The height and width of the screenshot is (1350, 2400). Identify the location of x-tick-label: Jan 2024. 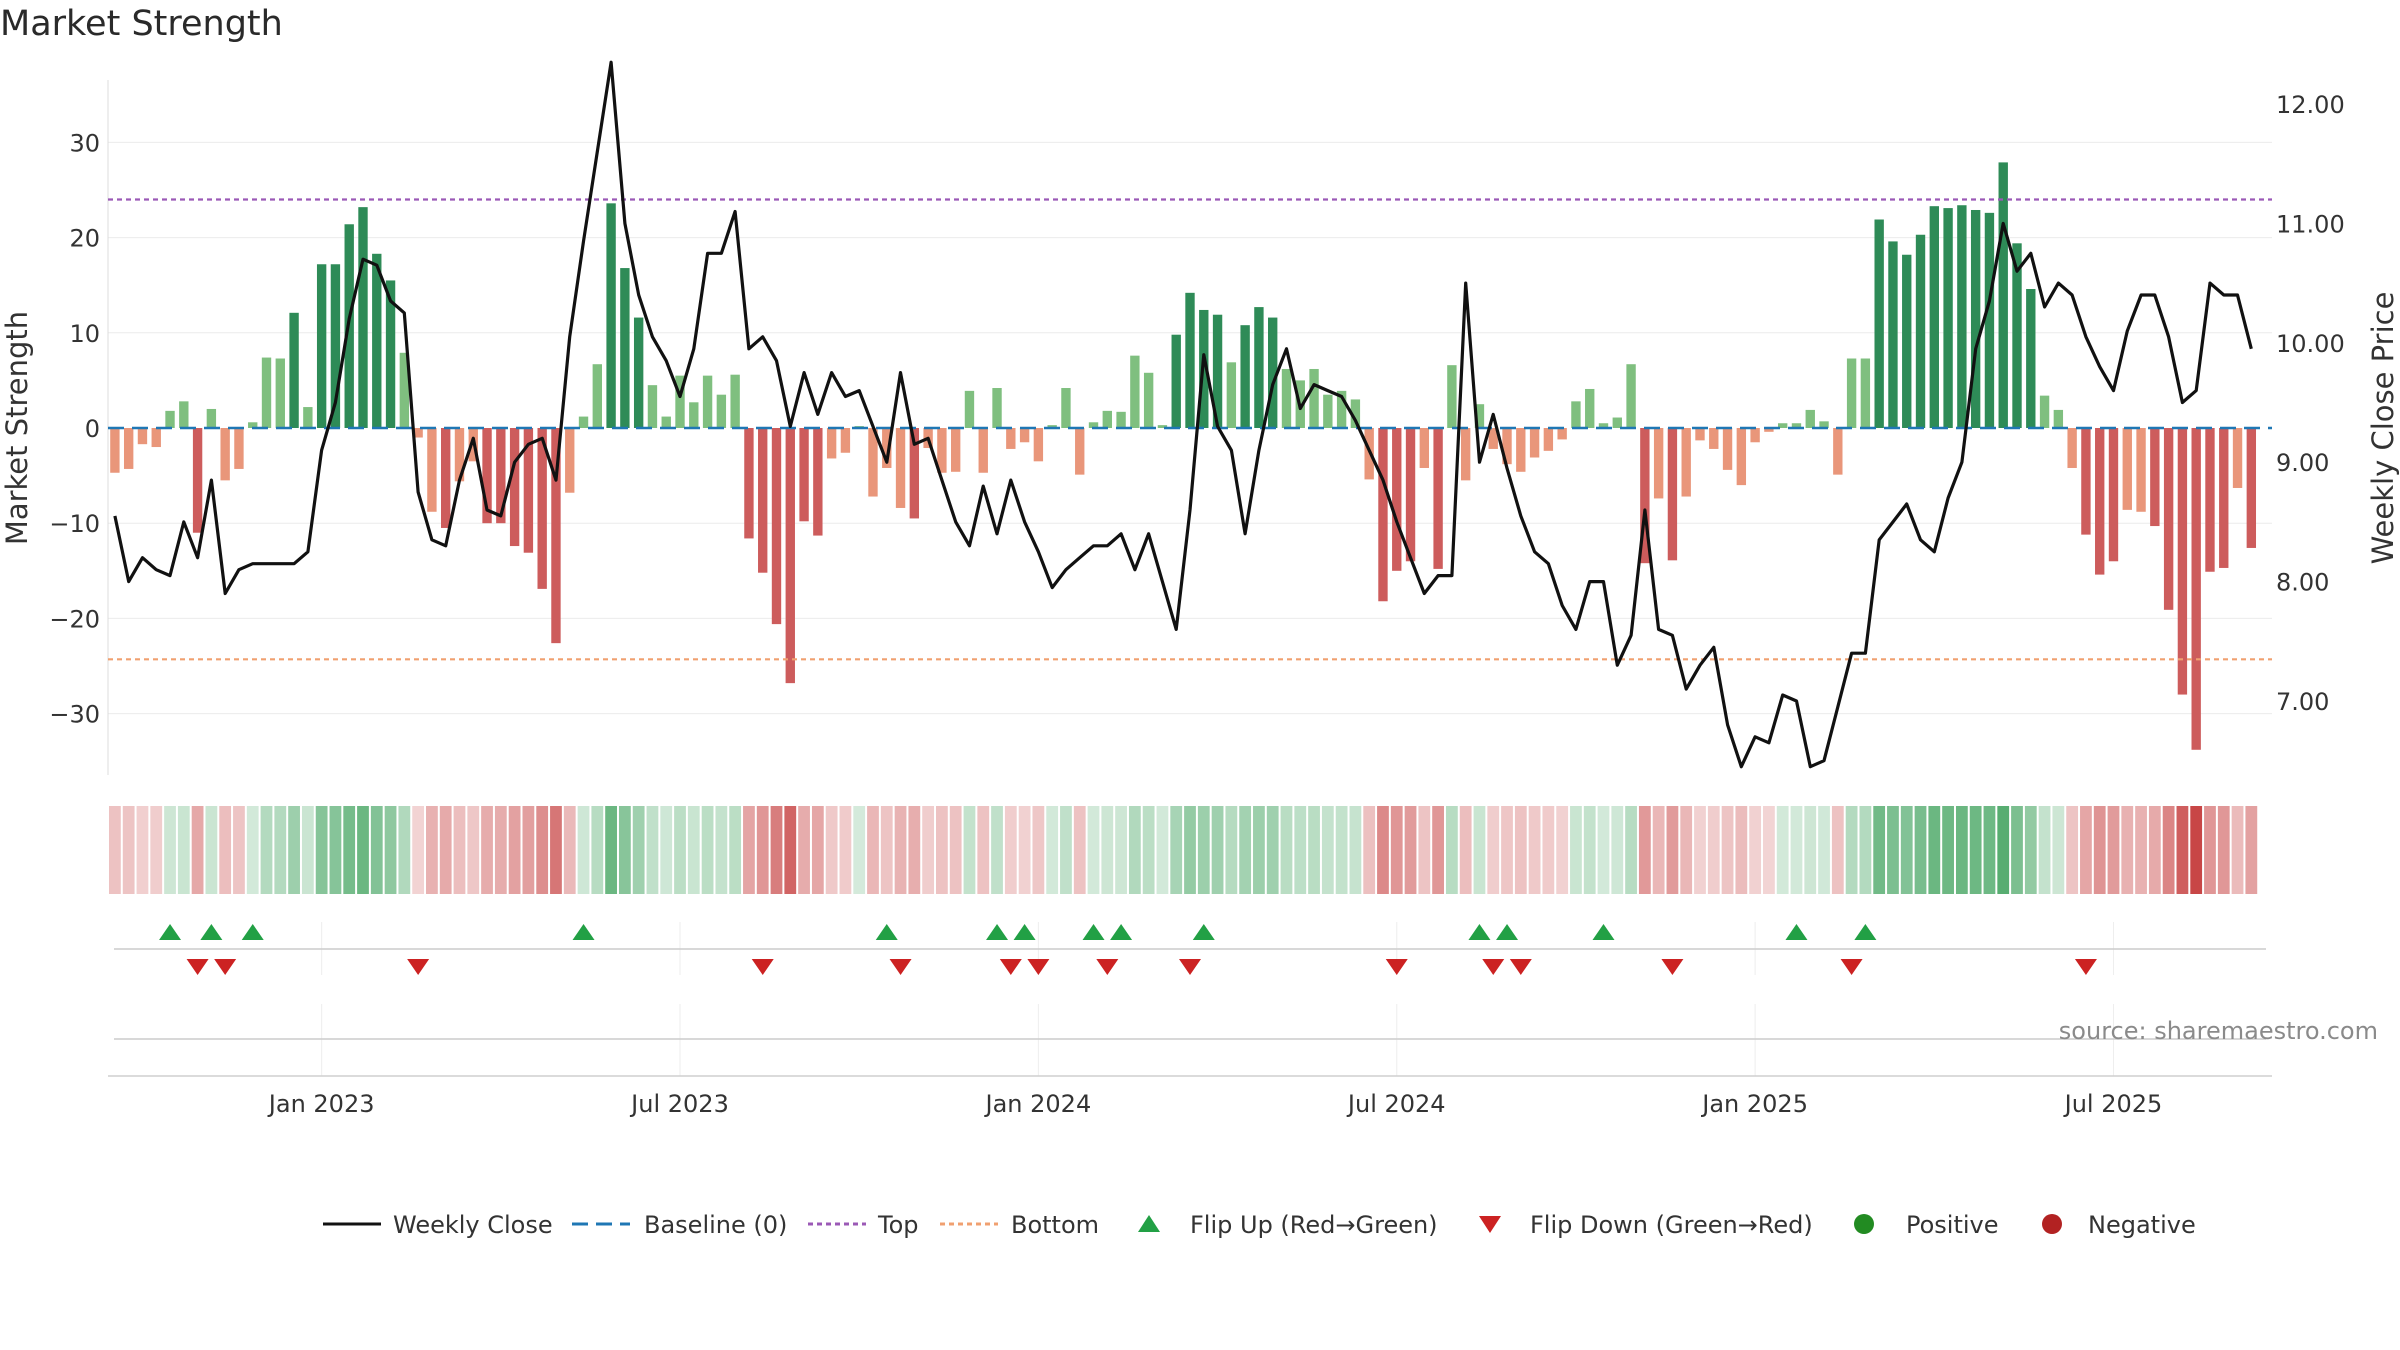
(1038, 1104).